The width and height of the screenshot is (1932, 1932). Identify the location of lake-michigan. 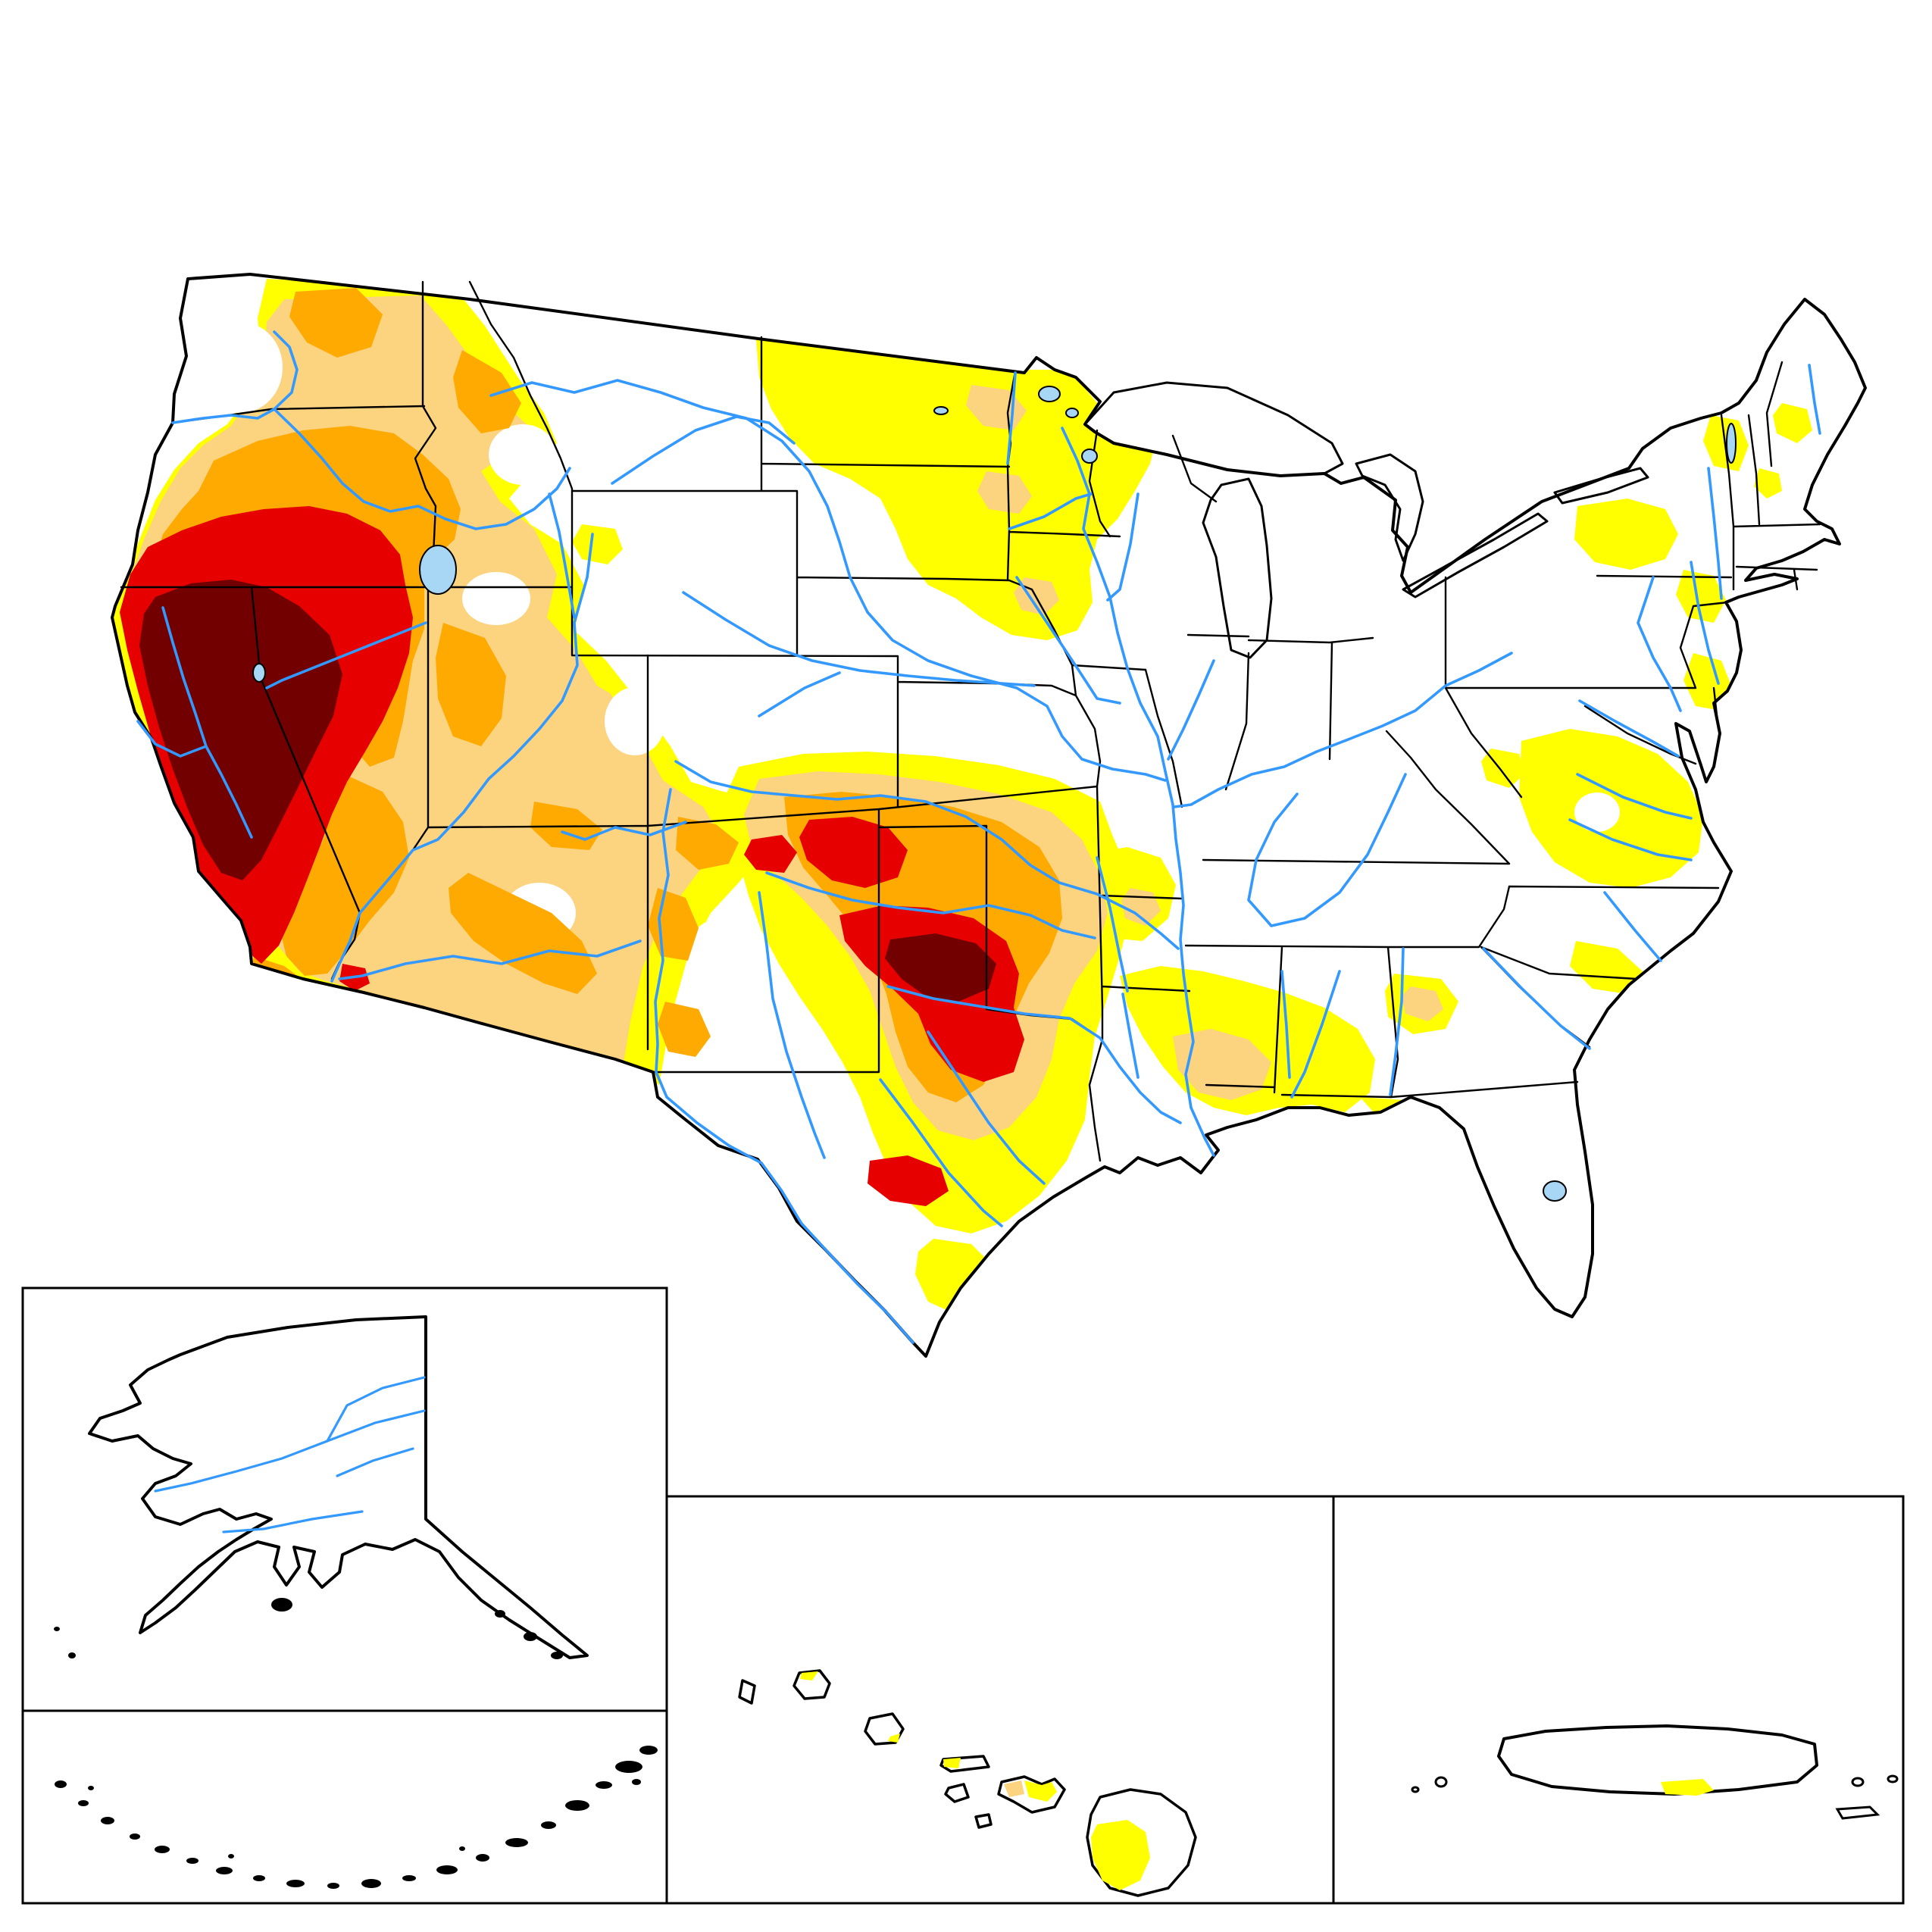
(1237, 568).